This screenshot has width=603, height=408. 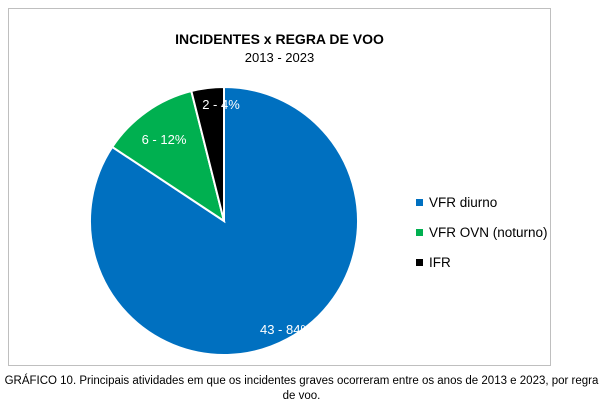 I want to click on chart-legend: VFR diurno VFR OVN (noturno) IFR, so click(x=482, y=232).